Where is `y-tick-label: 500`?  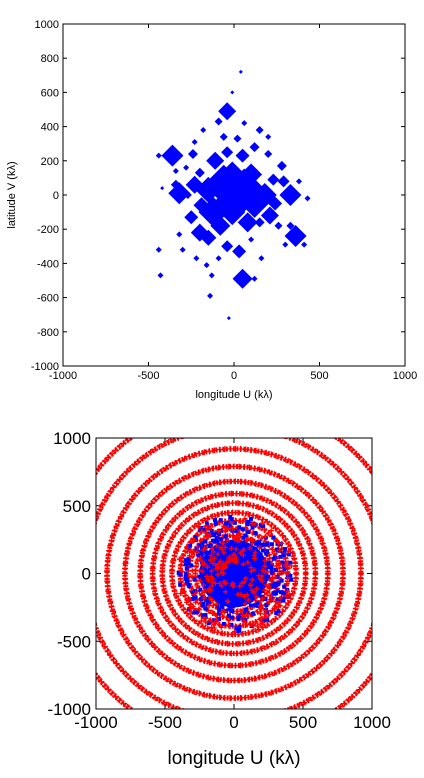 y-tick-label: 500 is located at coordinates (77, 506).